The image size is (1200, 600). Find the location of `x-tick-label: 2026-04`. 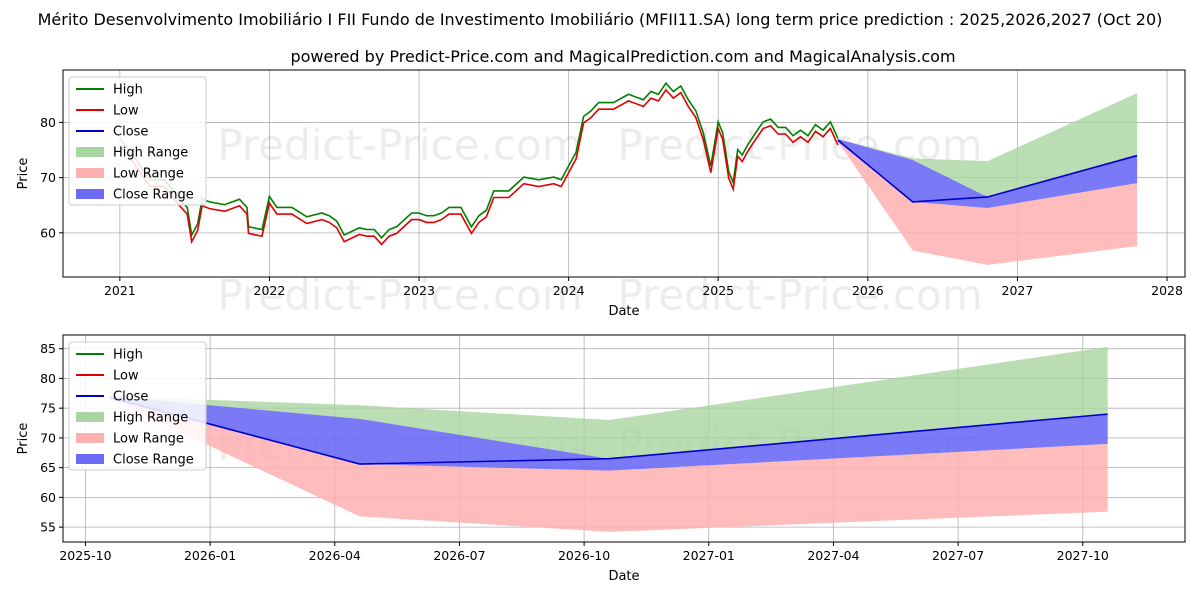

x-tick-label: 2026-04 is located at coordinates (335, 555).